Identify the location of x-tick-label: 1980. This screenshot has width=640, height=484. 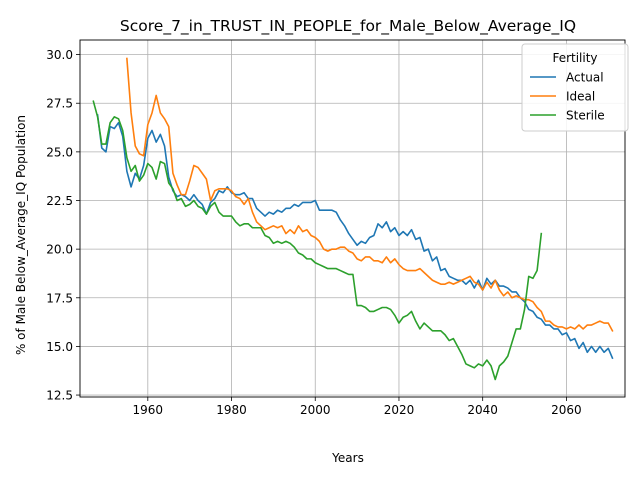
(231, 410).